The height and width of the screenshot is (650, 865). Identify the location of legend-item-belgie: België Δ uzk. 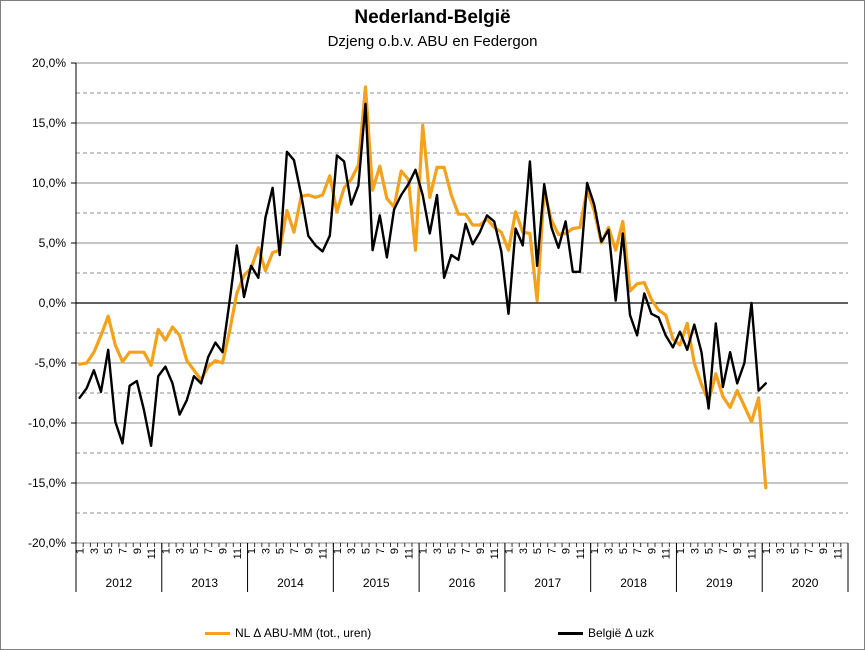
(606, 633).